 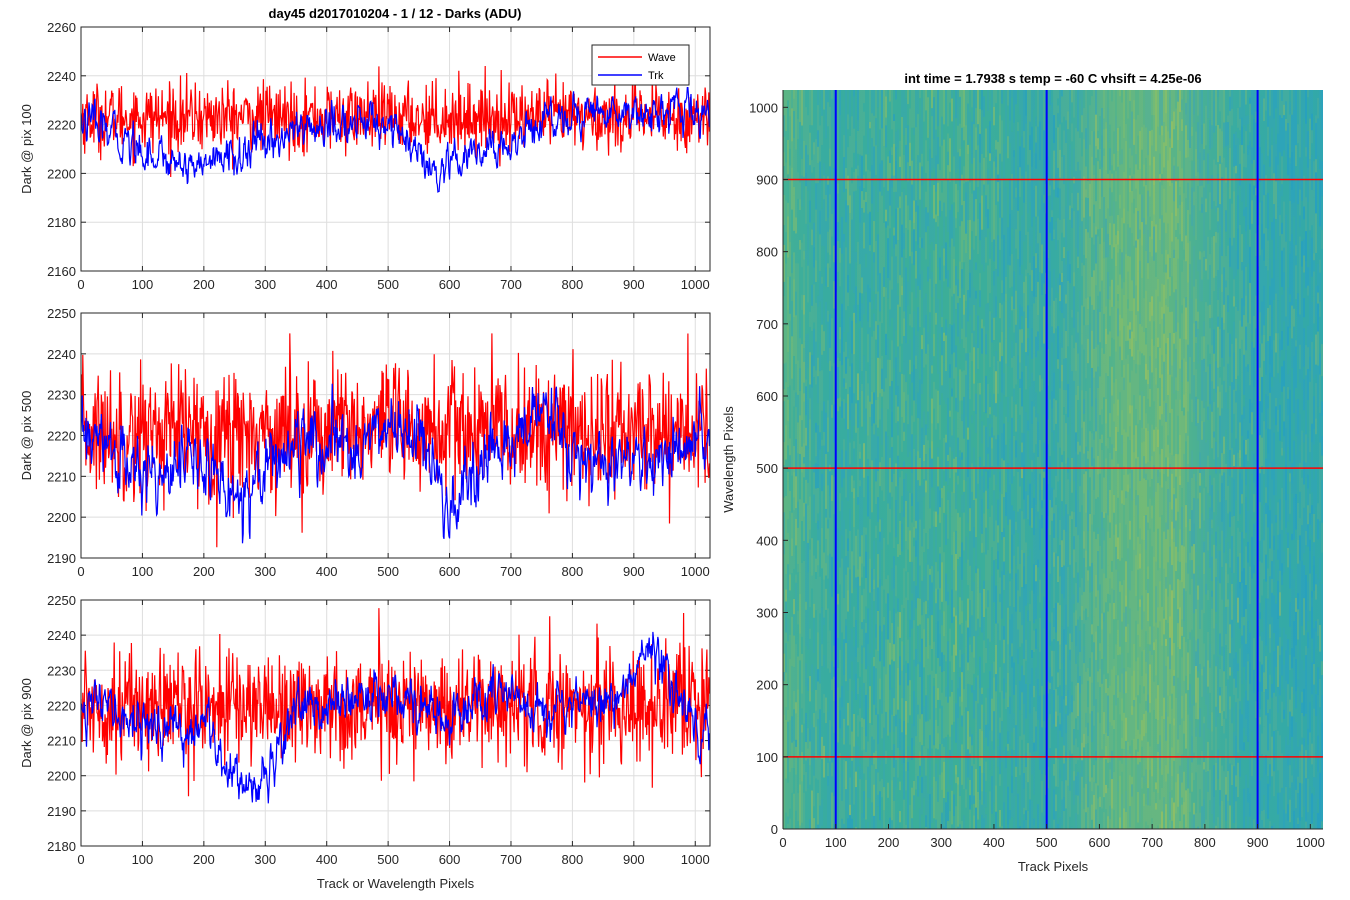 I want to click on y-tick-label: 2260, so click(x=61, y=27).